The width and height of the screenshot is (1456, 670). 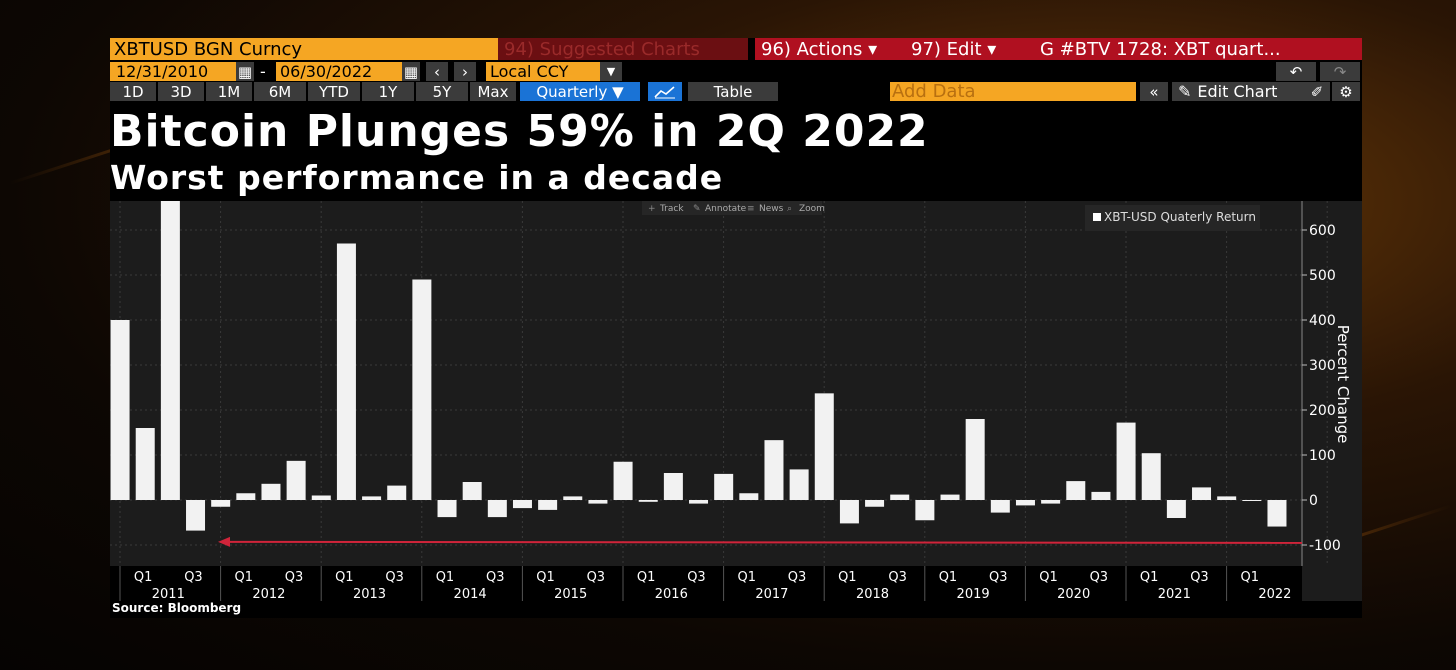 What do you see at coordinates (733, 91) in the screenshot?
I see `table-button: Table` at bounding box center [733, 91].